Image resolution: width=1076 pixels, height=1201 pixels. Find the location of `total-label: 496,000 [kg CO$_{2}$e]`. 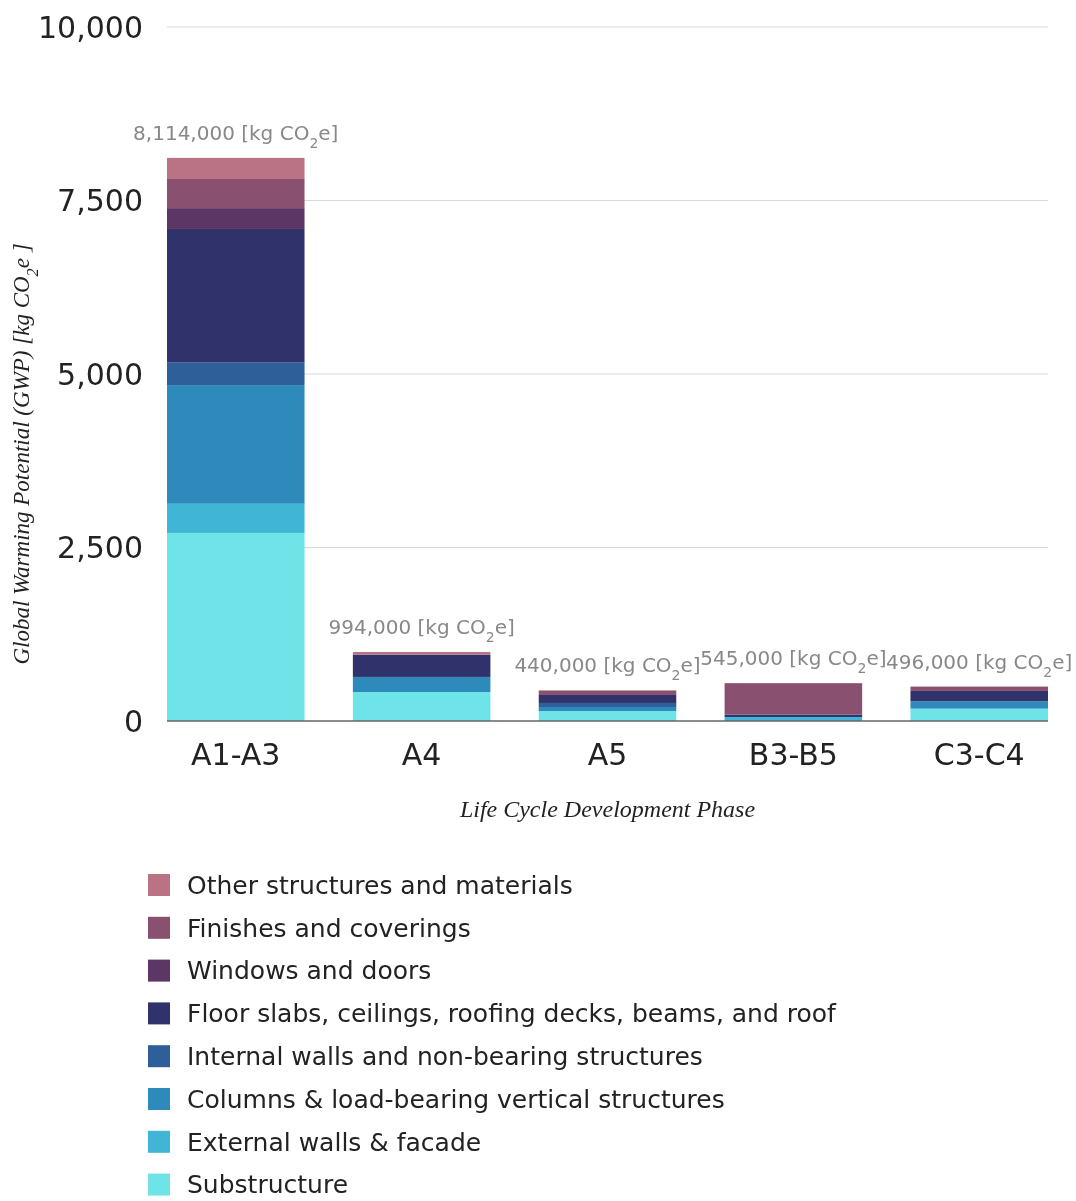

total-label: 496,000 [kg CO$_{2}$e] is located at coordinates (979, 664).